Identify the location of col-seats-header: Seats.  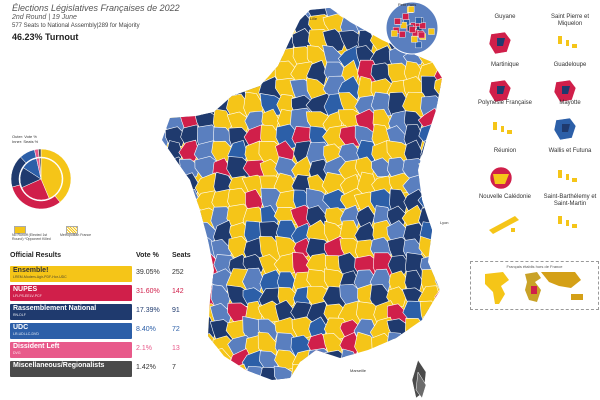
(181, 255).